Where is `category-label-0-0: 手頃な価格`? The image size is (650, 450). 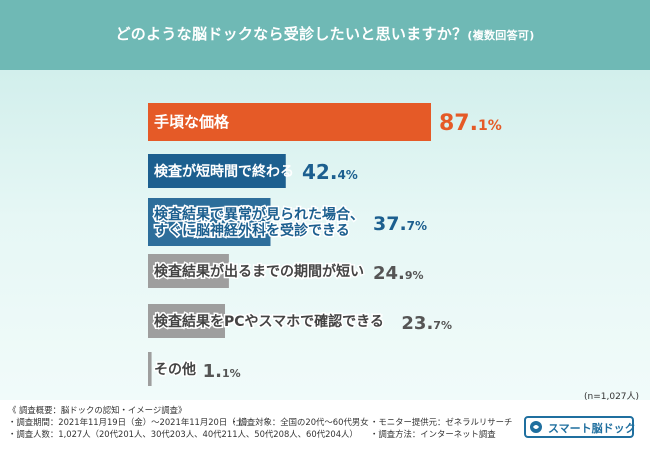
category-label-0-0: 手頃な価格 is located at coordinates (192, 122).